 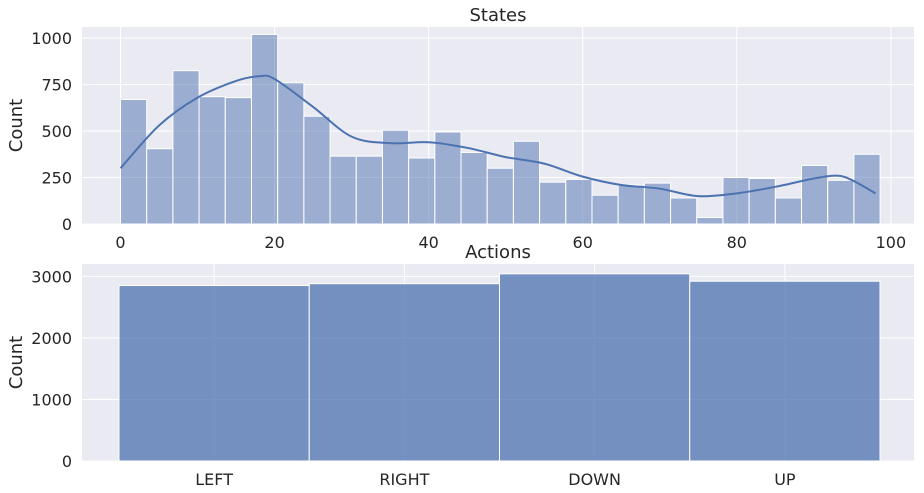 I want to click on y-tick-label: 250, so click(x=56, y=178).